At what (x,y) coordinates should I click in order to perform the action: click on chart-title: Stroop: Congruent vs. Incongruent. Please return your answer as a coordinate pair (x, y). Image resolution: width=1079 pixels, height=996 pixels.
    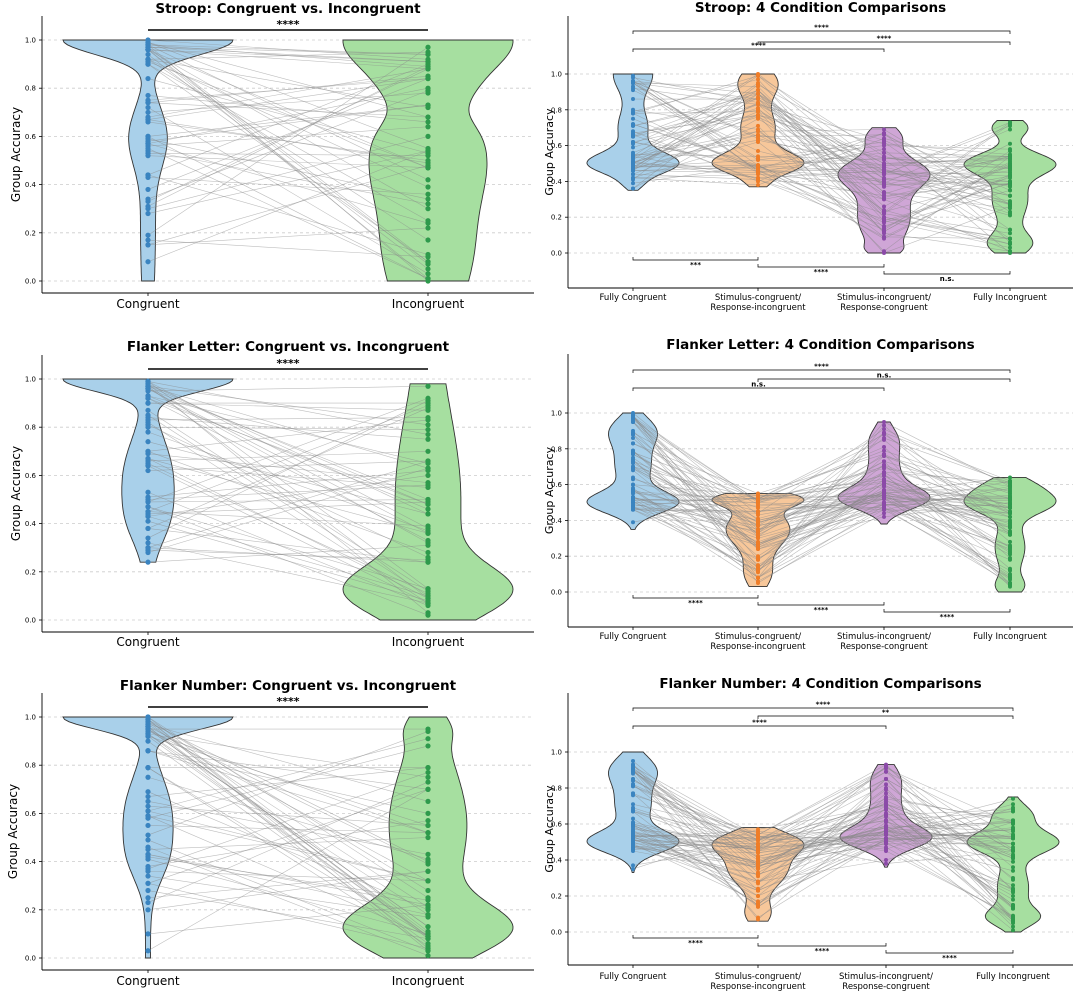
    Looking at the image, I should click on (288, 9).